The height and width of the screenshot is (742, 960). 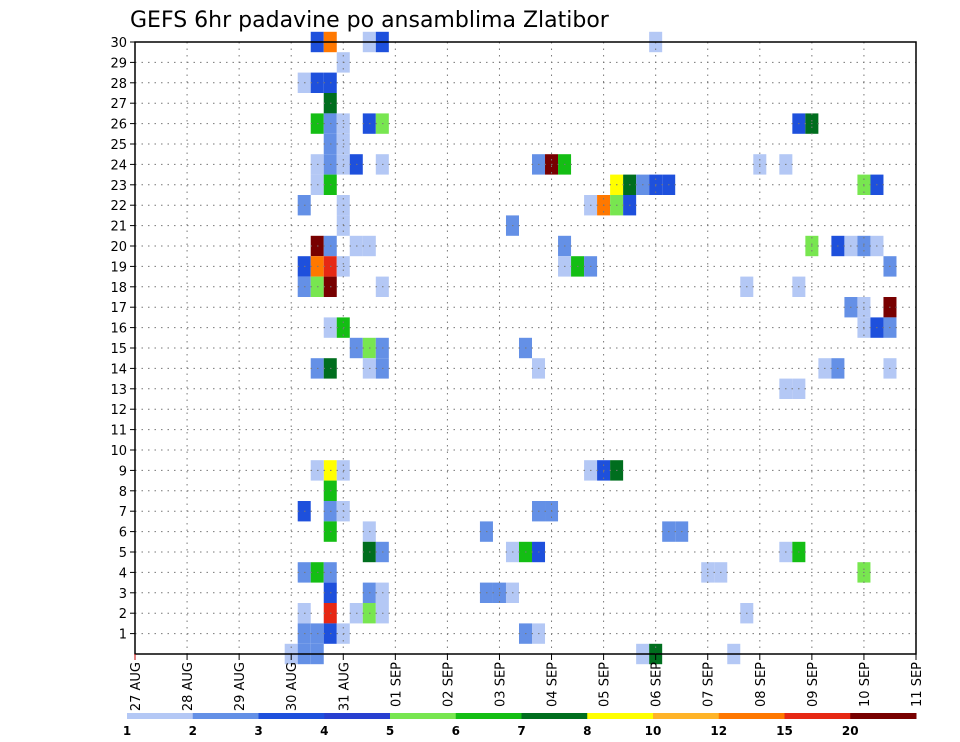 What do you see at coordinates (123, 614) in the screenshot?
I see `y-tick-label: 2` at bounding box center [123, 614].